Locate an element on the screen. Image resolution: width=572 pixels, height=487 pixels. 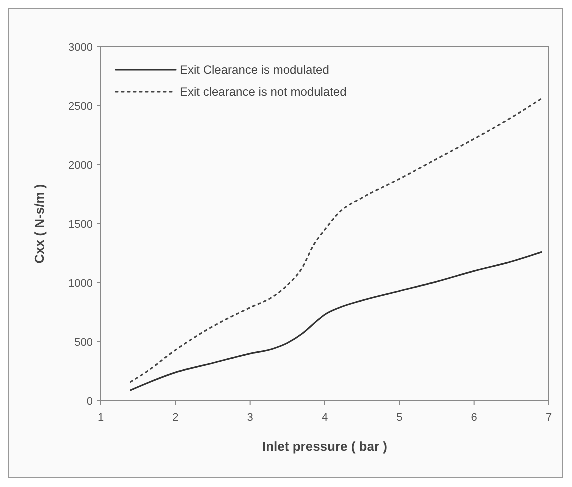
y-tick-label: 2000 is located at coordinates (80, 166).